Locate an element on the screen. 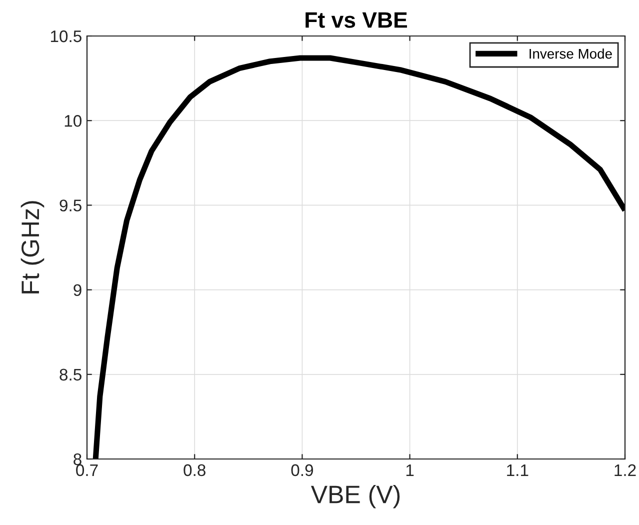  y-tick-label: 8 is located at coordinates (78, 459).